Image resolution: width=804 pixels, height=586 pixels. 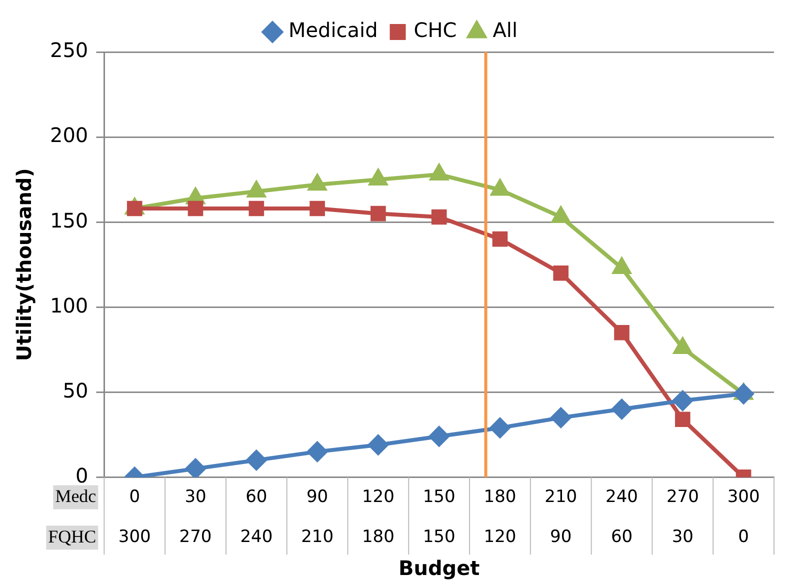 I want to click on y-tick-label: 100, so click(x=69, y=305).